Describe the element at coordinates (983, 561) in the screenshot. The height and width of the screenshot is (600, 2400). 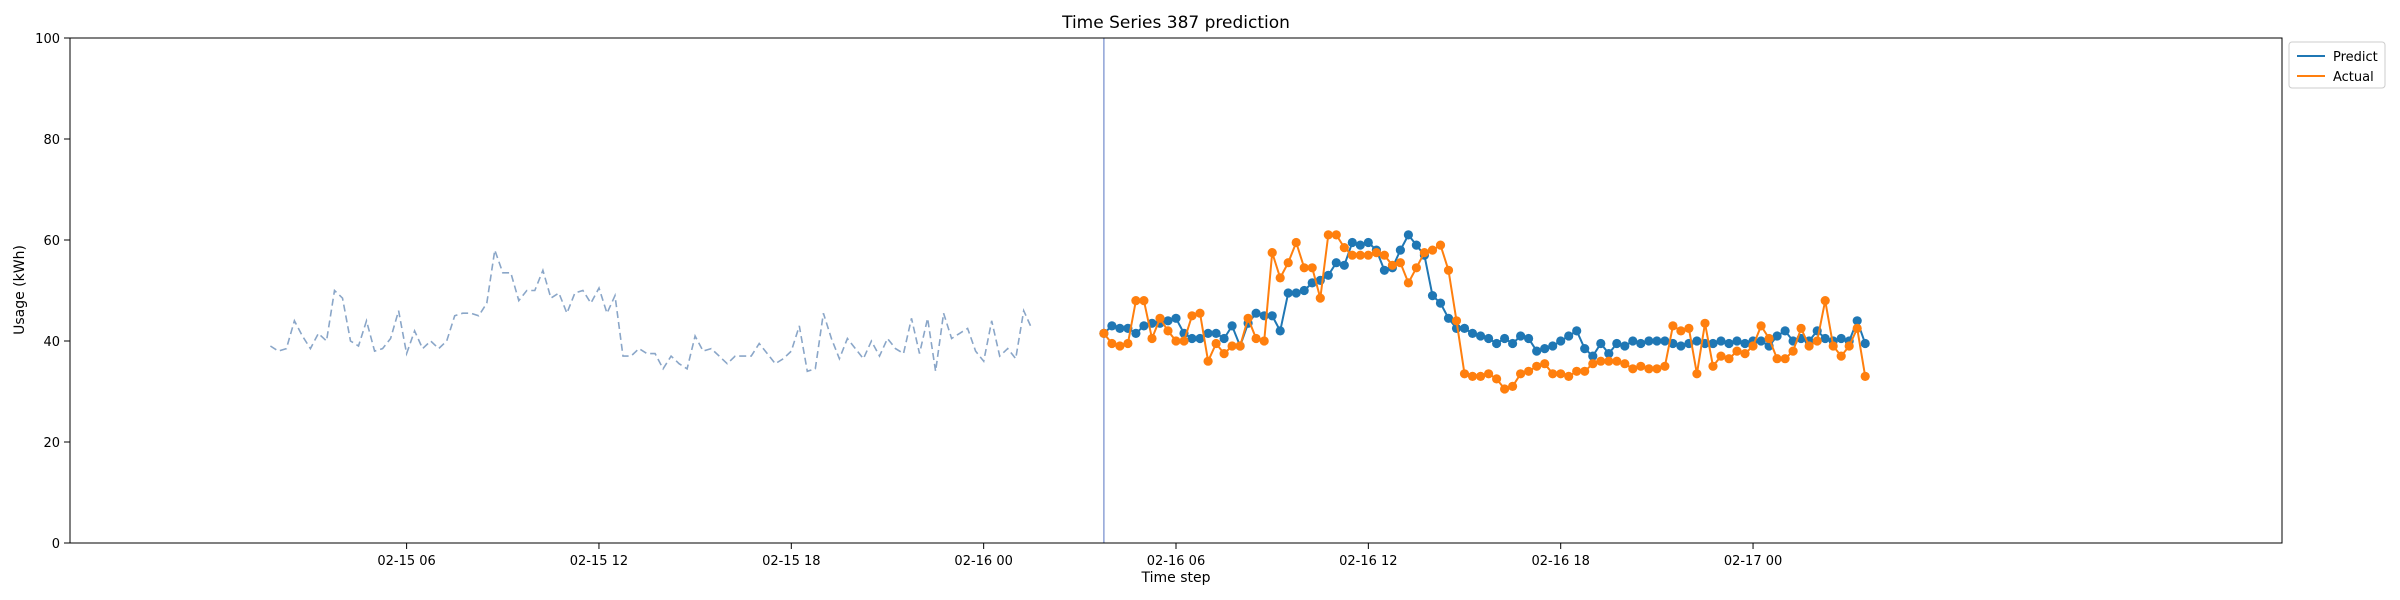
I see `x-tick-label: 02-16 00` at that location.